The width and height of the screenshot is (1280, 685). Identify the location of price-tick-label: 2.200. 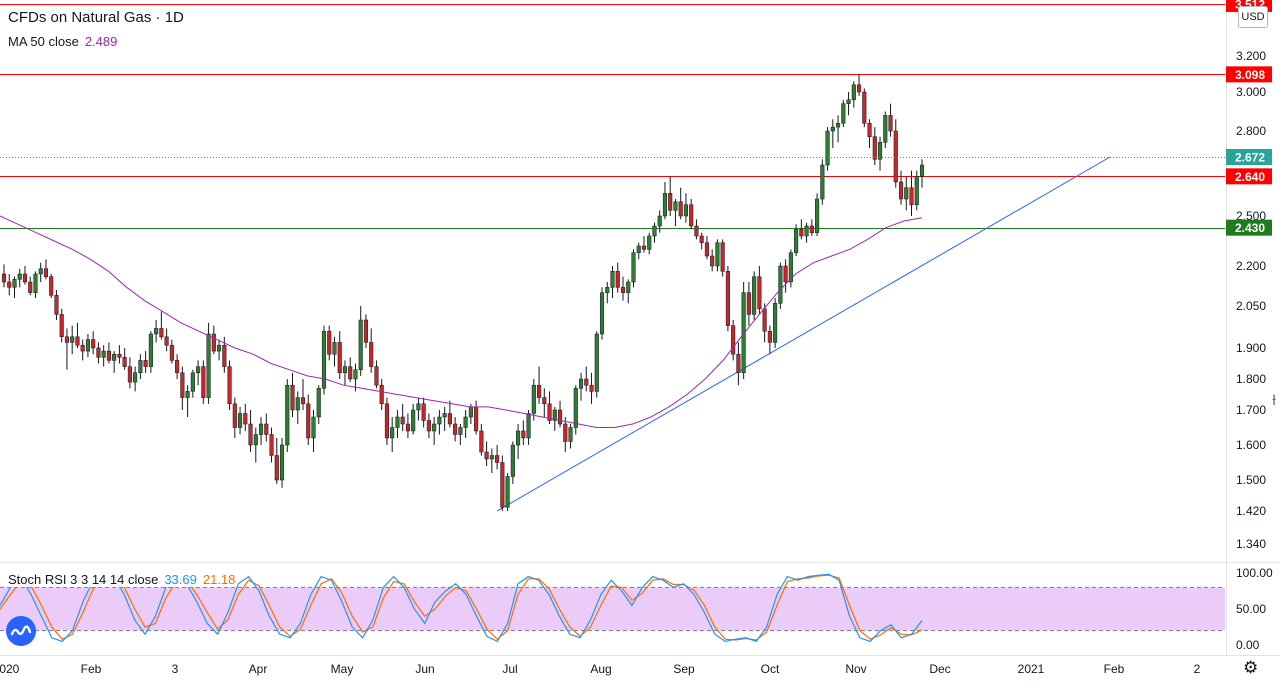
(1251, 266).